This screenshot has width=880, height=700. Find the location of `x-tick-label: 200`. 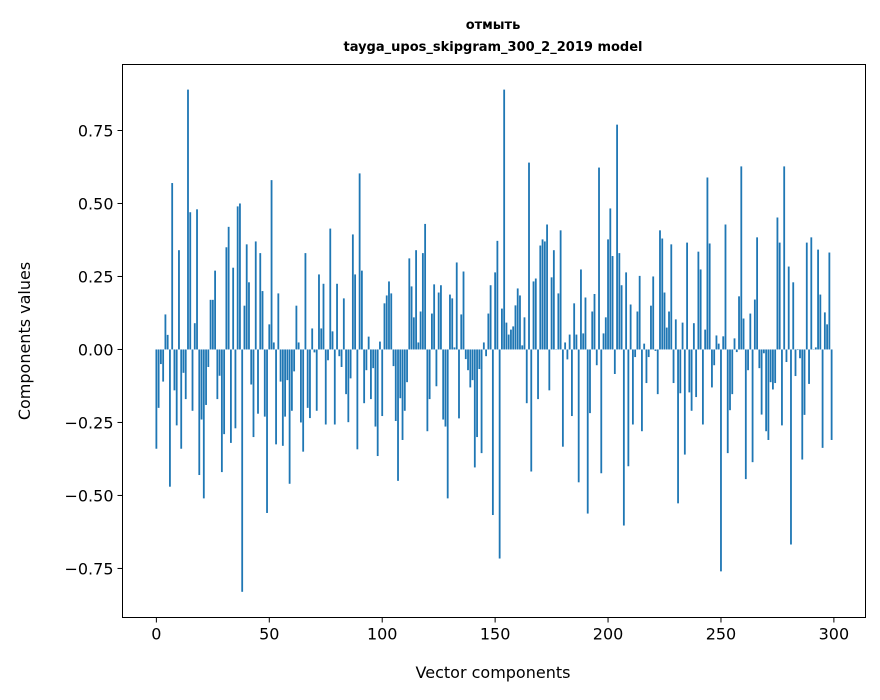

x-tick-label: 200 is located at coordinates (608, 634).